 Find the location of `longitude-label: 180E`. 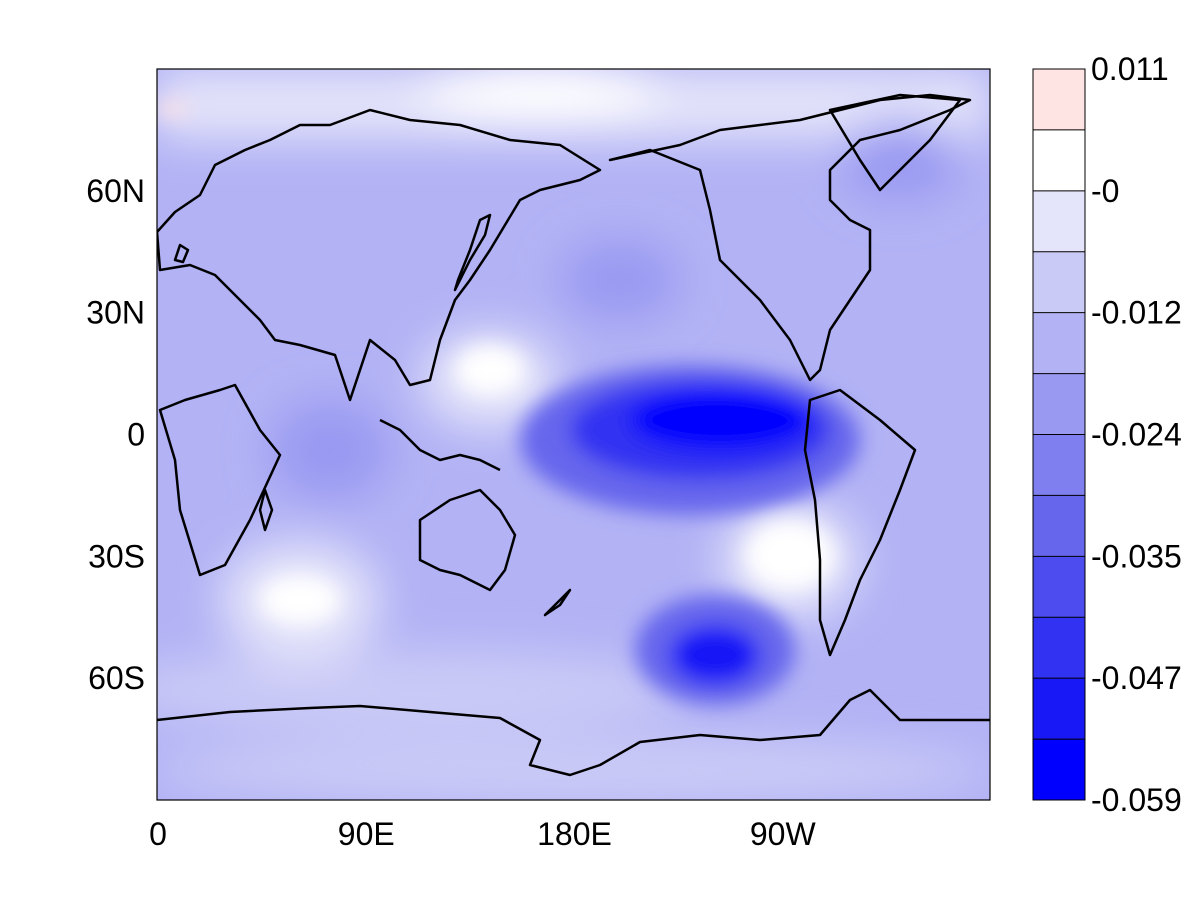

longitude-label: 180E is located at coordinates (574, 834).